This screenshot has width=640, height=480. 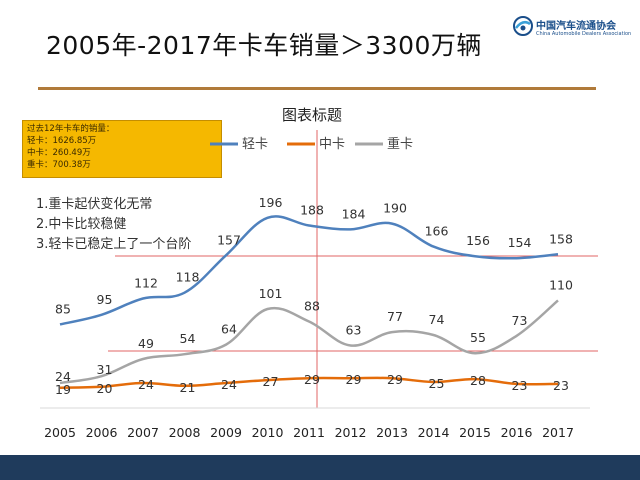 What do you see at coordinates (584, 34) in the screenshot?
I see `logo-name-en: China Automobile Dealers Association` at bounding box center [584, 34].